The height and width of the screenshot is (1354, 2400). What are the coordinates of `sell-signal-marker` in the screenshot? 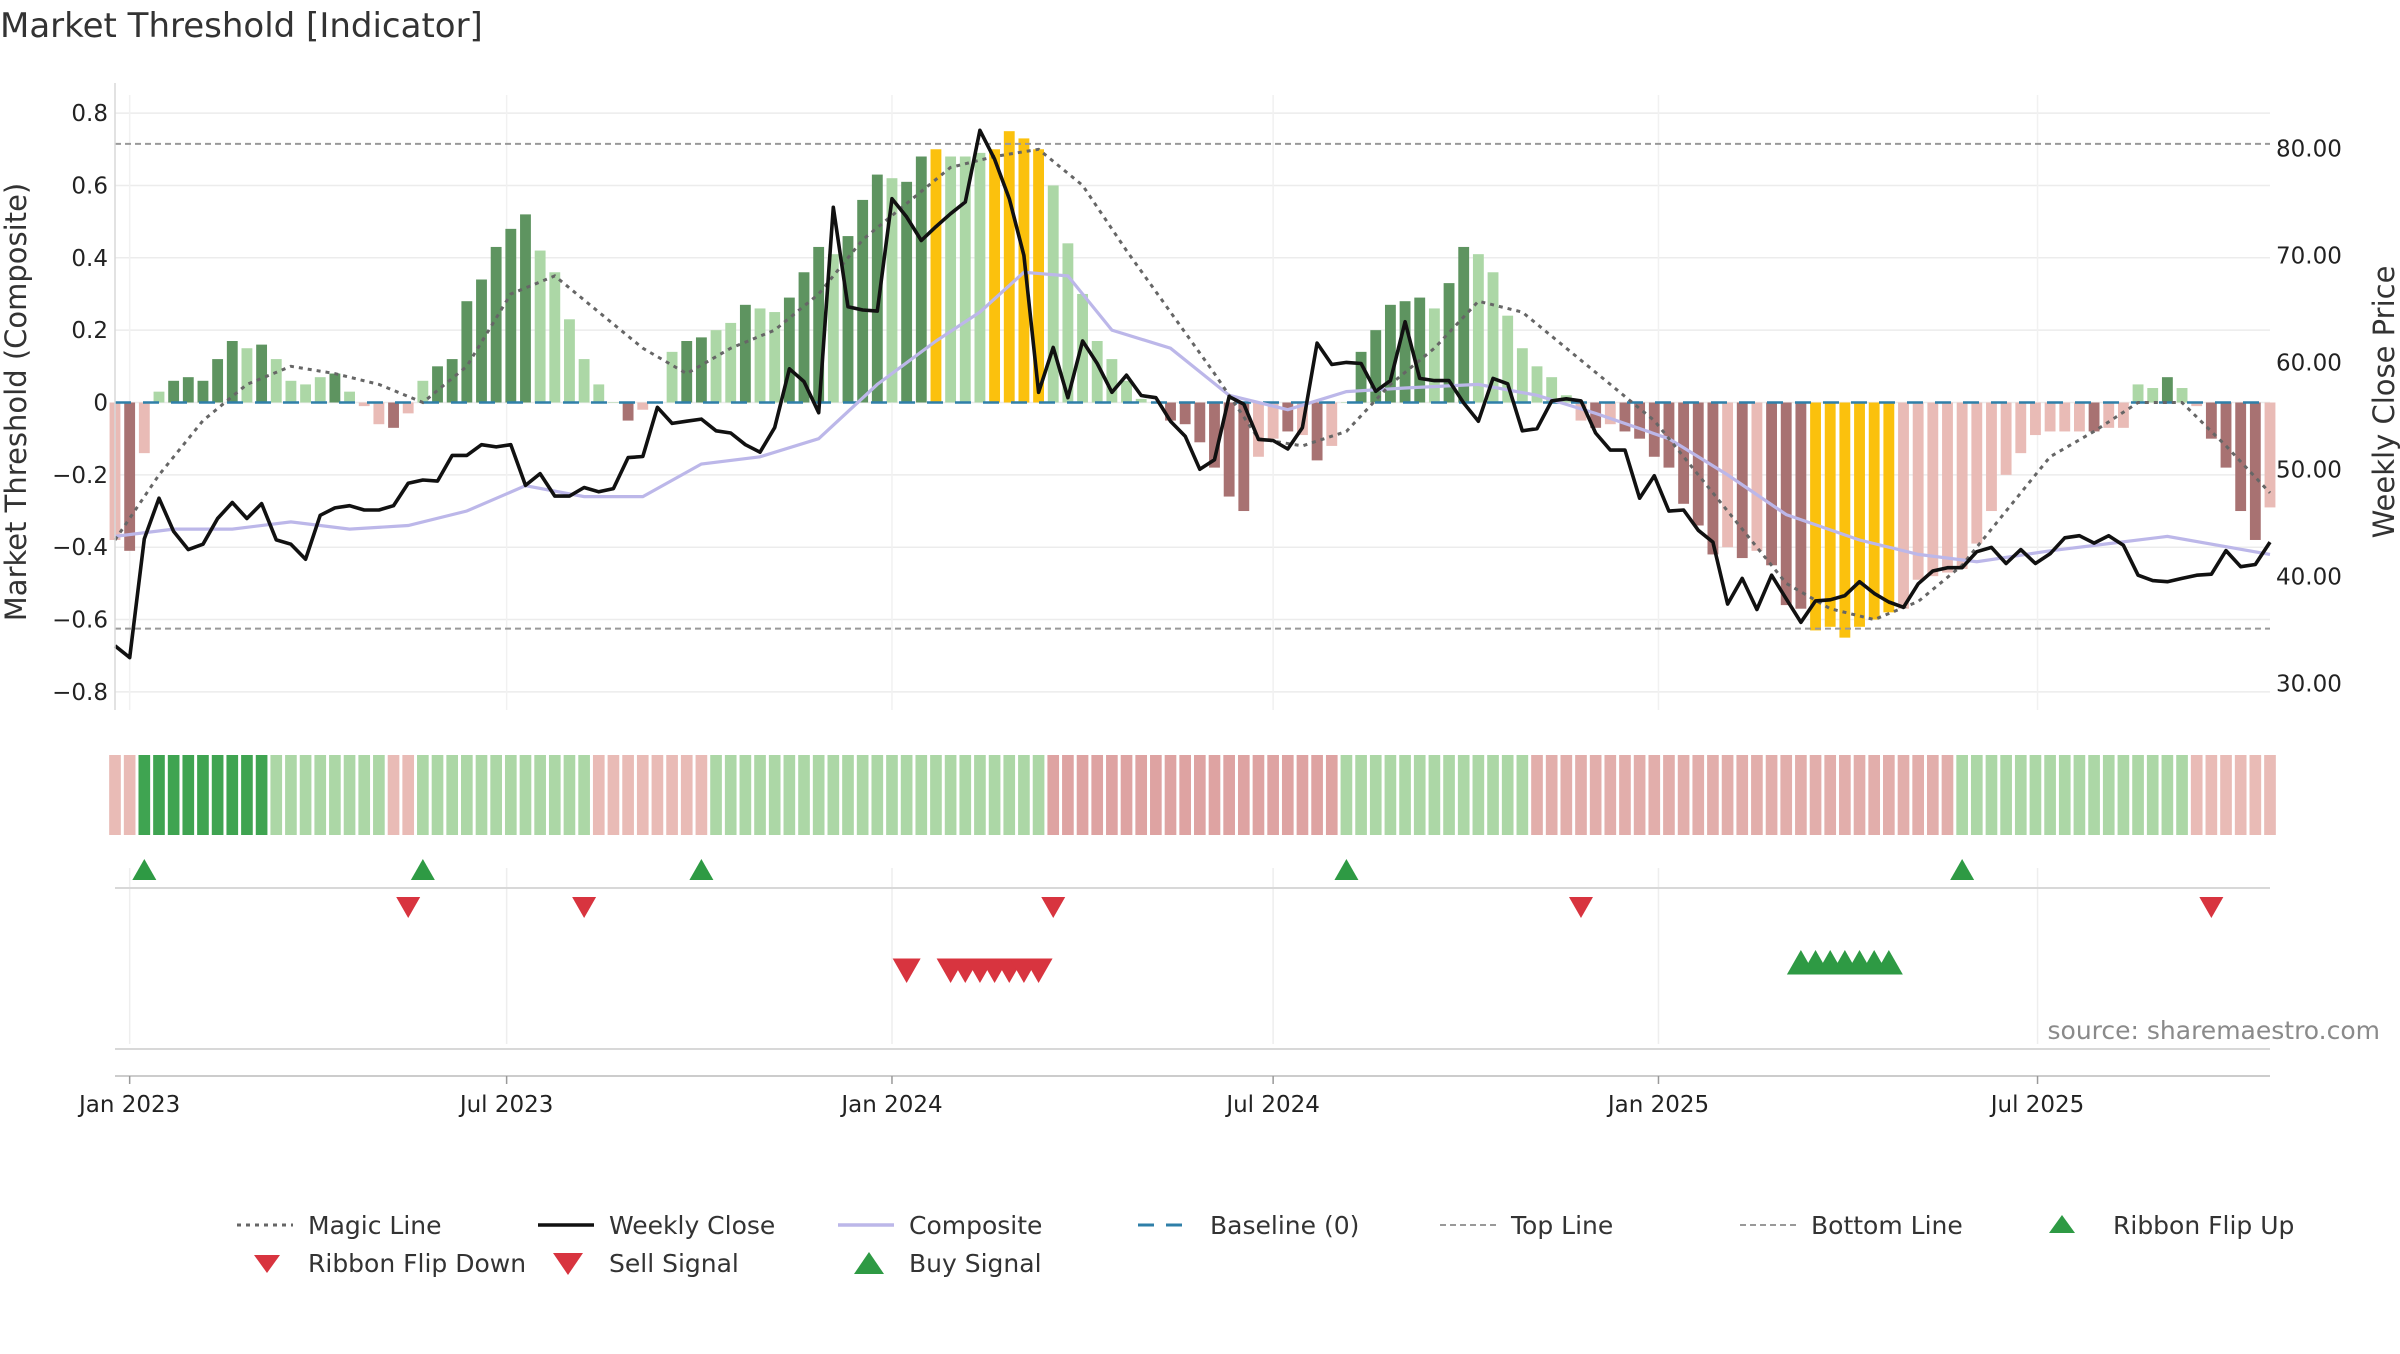 It's located at (906, 970).